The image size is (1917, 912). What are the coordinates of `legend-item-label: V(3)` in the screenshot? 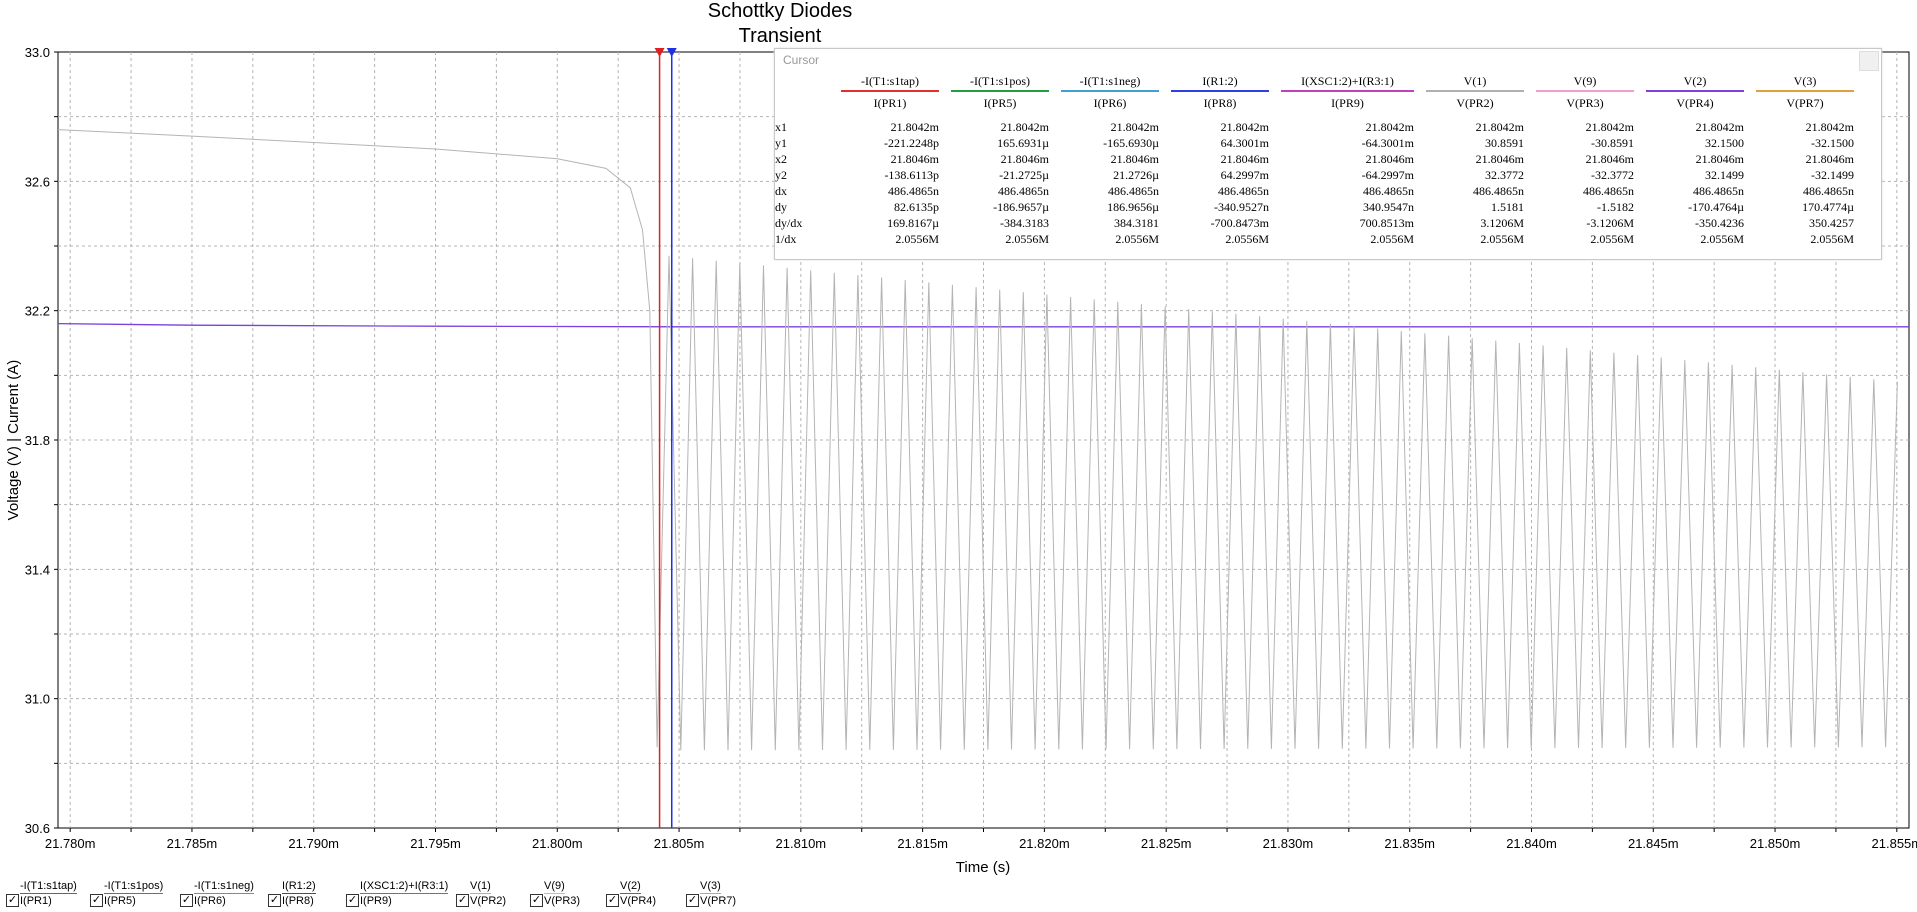 It's located at (710, 887).